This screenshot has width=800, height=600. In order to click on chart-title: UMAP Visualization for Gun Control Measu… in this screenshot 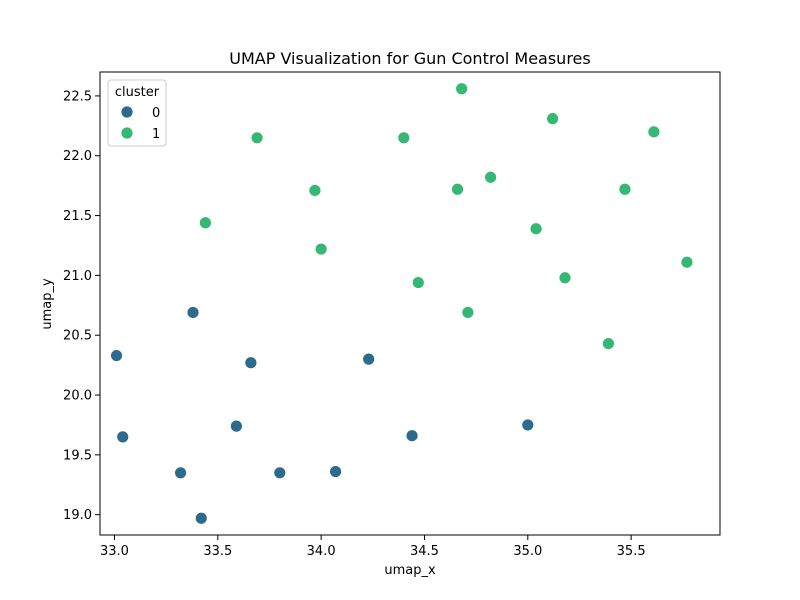, I will do `click(409, 58)`.